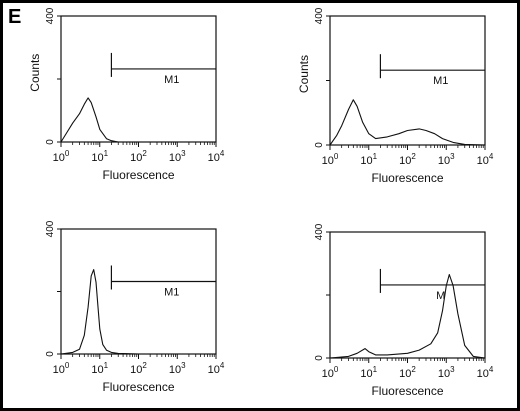 The width and height of the screenshot is (520, 411). What do you see at coordinates (15, 17) in the screenshot?
I see `panel-letter: E` at bounding box center [15, 17].